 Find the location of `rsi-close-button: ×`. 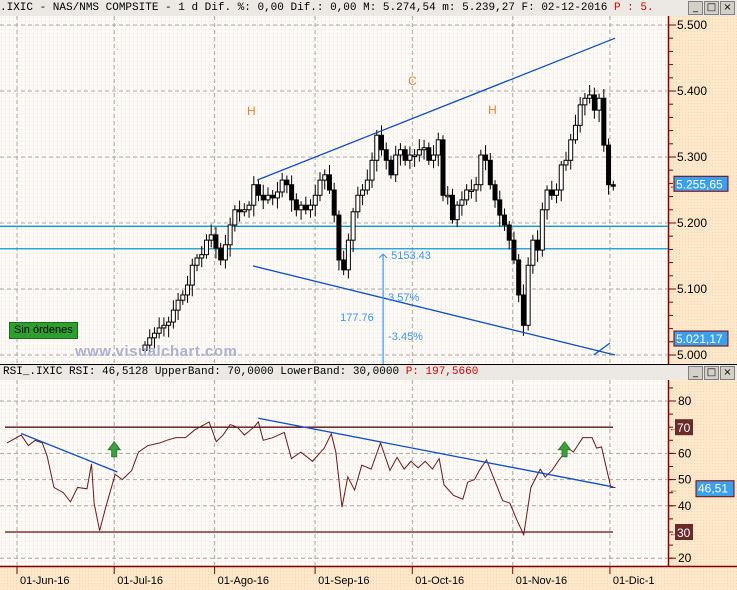

rsi-close-button: × is located at coordinates (727, 373).